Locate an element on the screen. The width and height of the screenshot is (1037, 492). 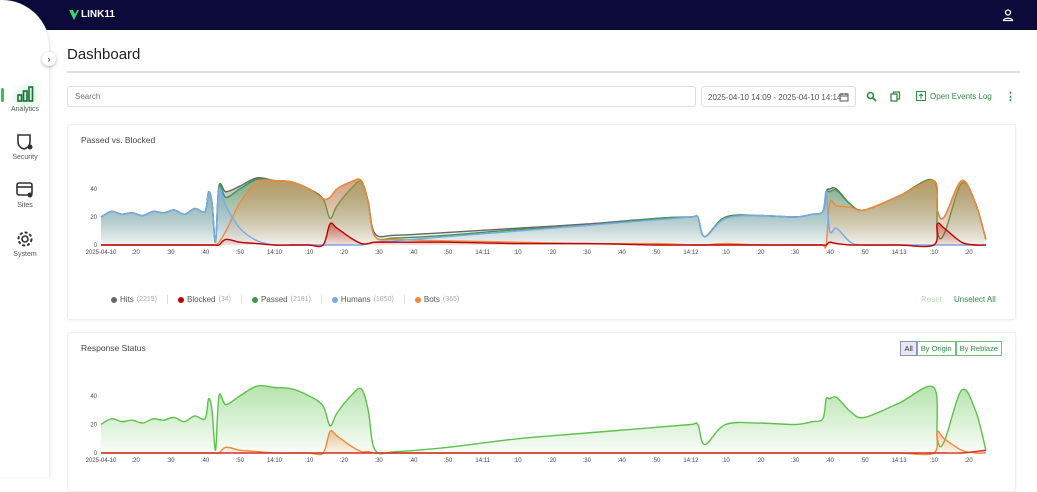
response-status-filter: All By Origin By Reblaze is located at coordinates (951, 348).